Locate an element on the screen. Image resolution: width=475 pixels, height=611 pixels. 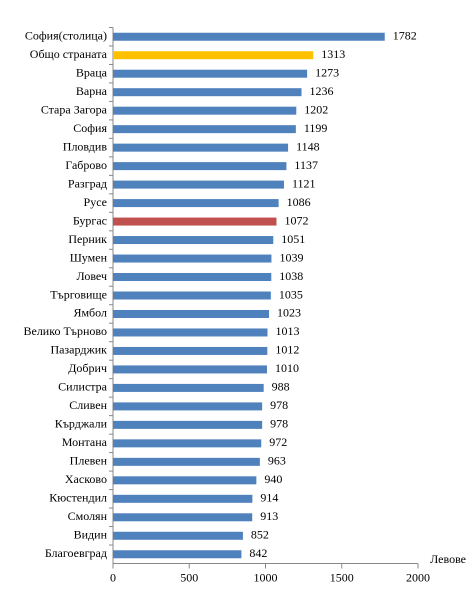
y-tick-label: Смолян is located at coordinates (88, 516).